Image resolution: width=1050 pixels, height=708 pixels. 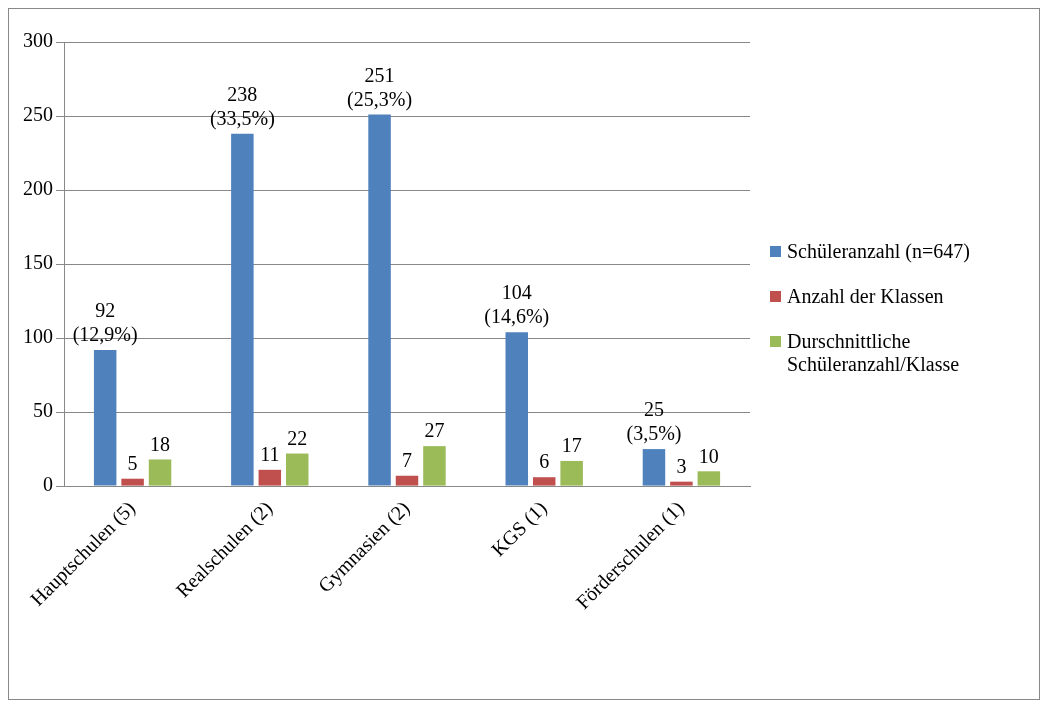 What do you see at coordinates (544, 461) in the screenshot?
I see `data-label: 6` at bounding box center [544, 461].